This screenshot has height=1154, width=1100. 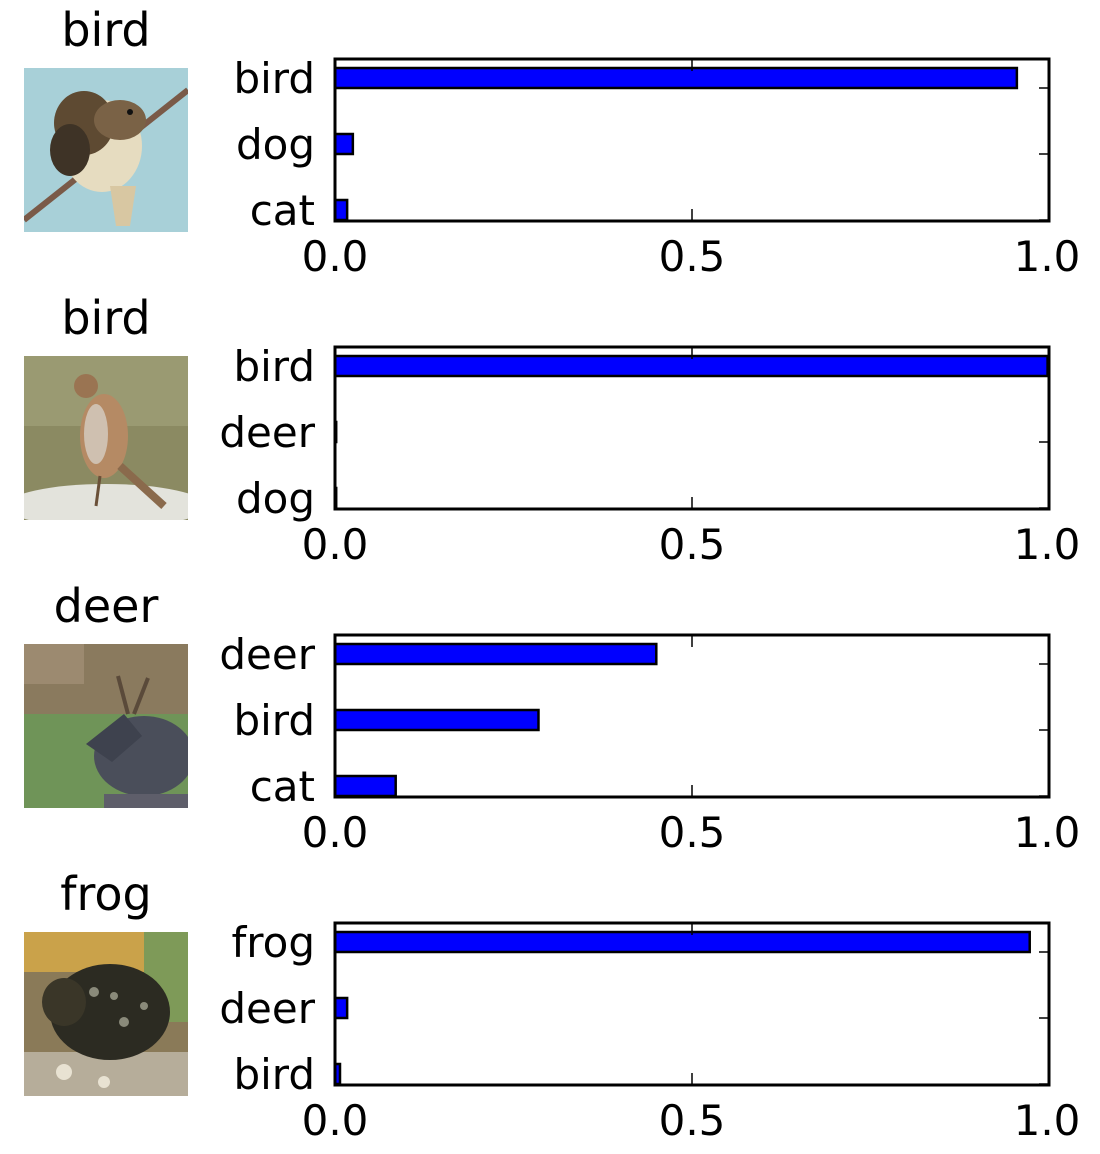 I want to click on bar-frog, so click(x=682, y=942).